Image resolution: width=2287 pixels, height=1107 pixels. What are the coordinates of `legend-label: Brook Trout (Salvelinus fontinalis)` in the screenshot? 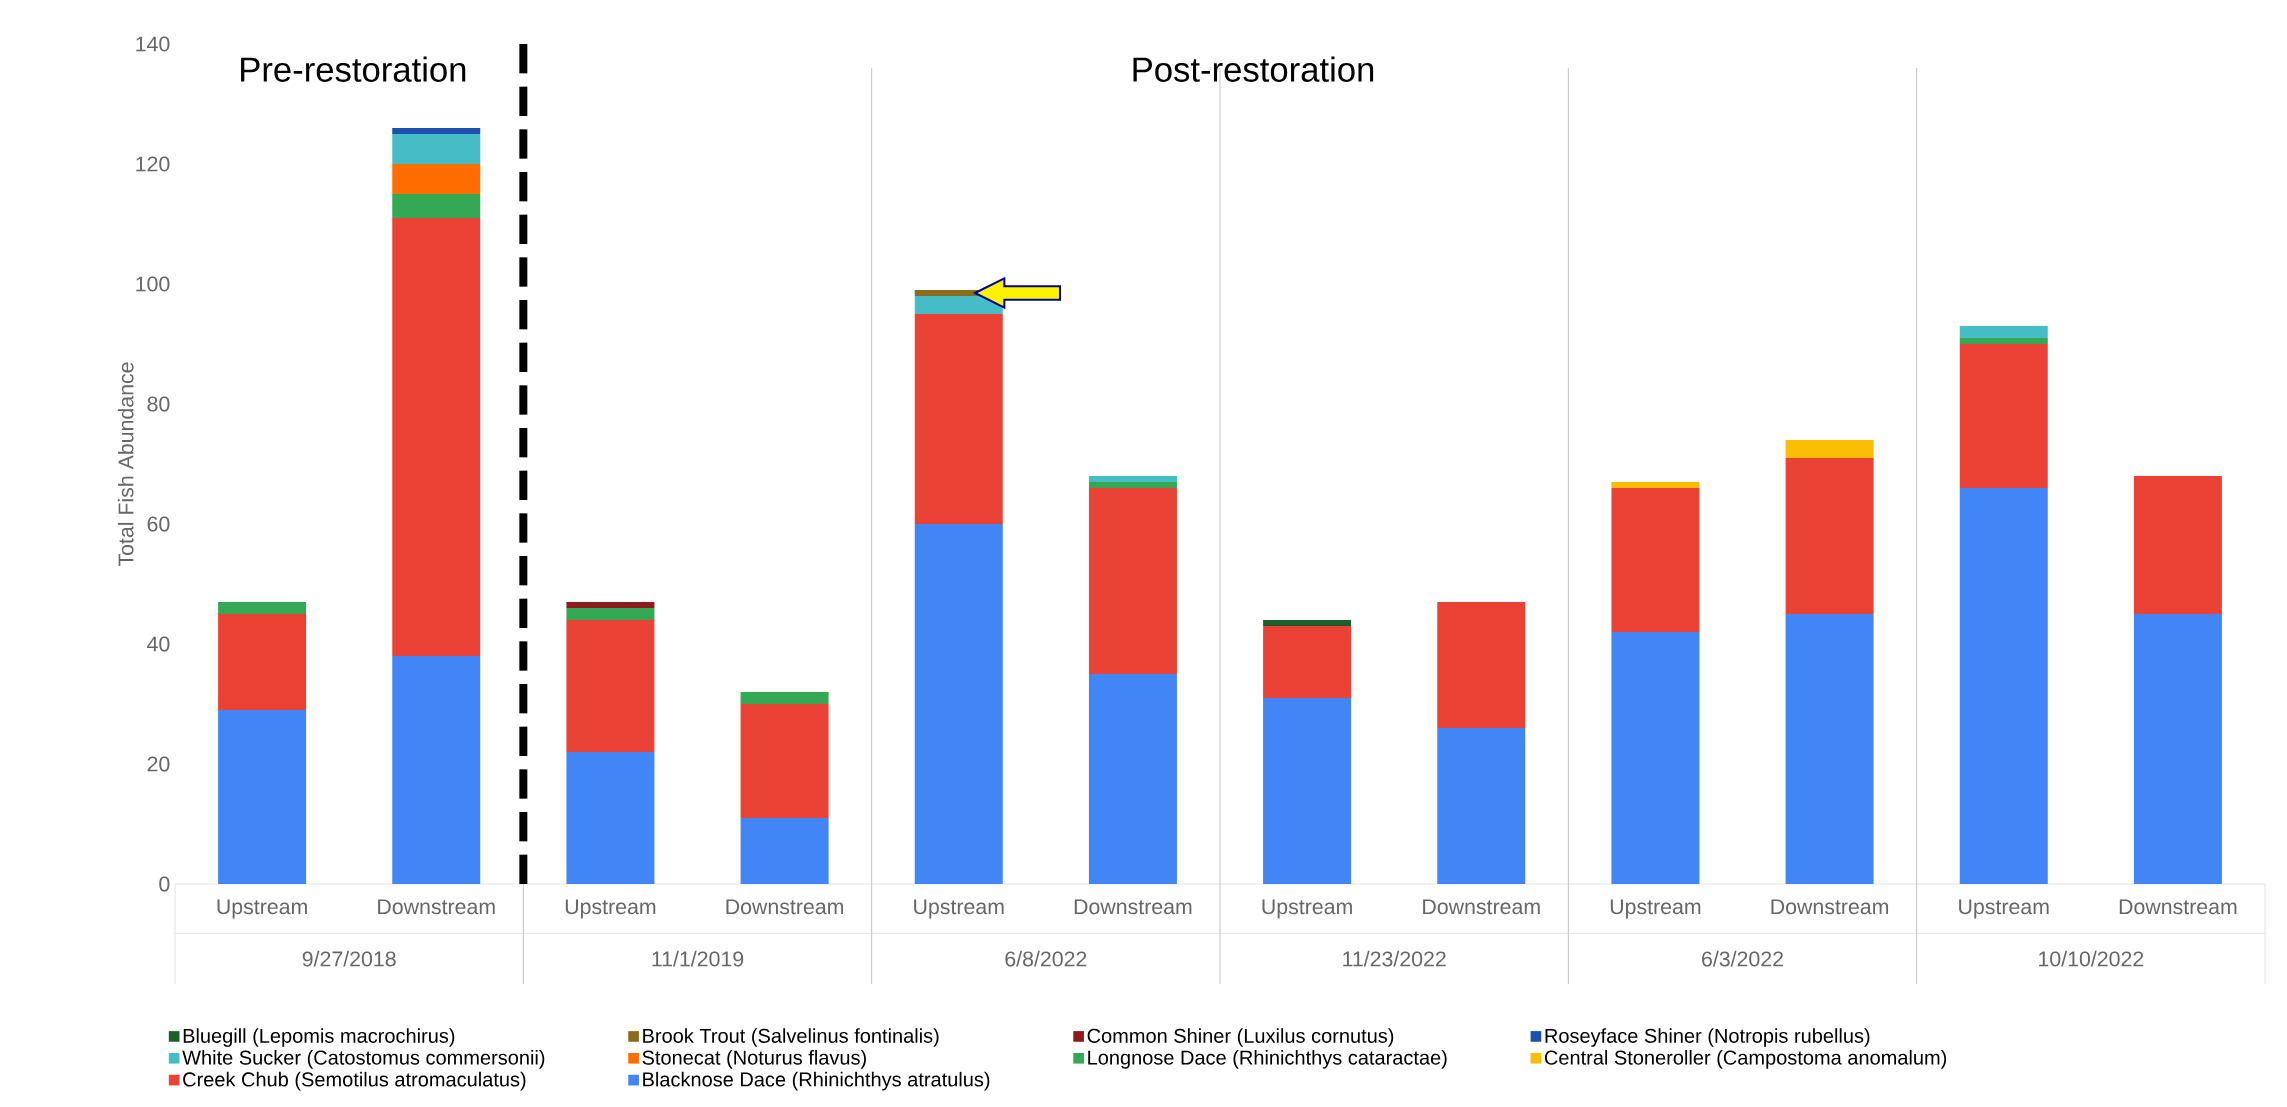 It's located at (791, 1037).